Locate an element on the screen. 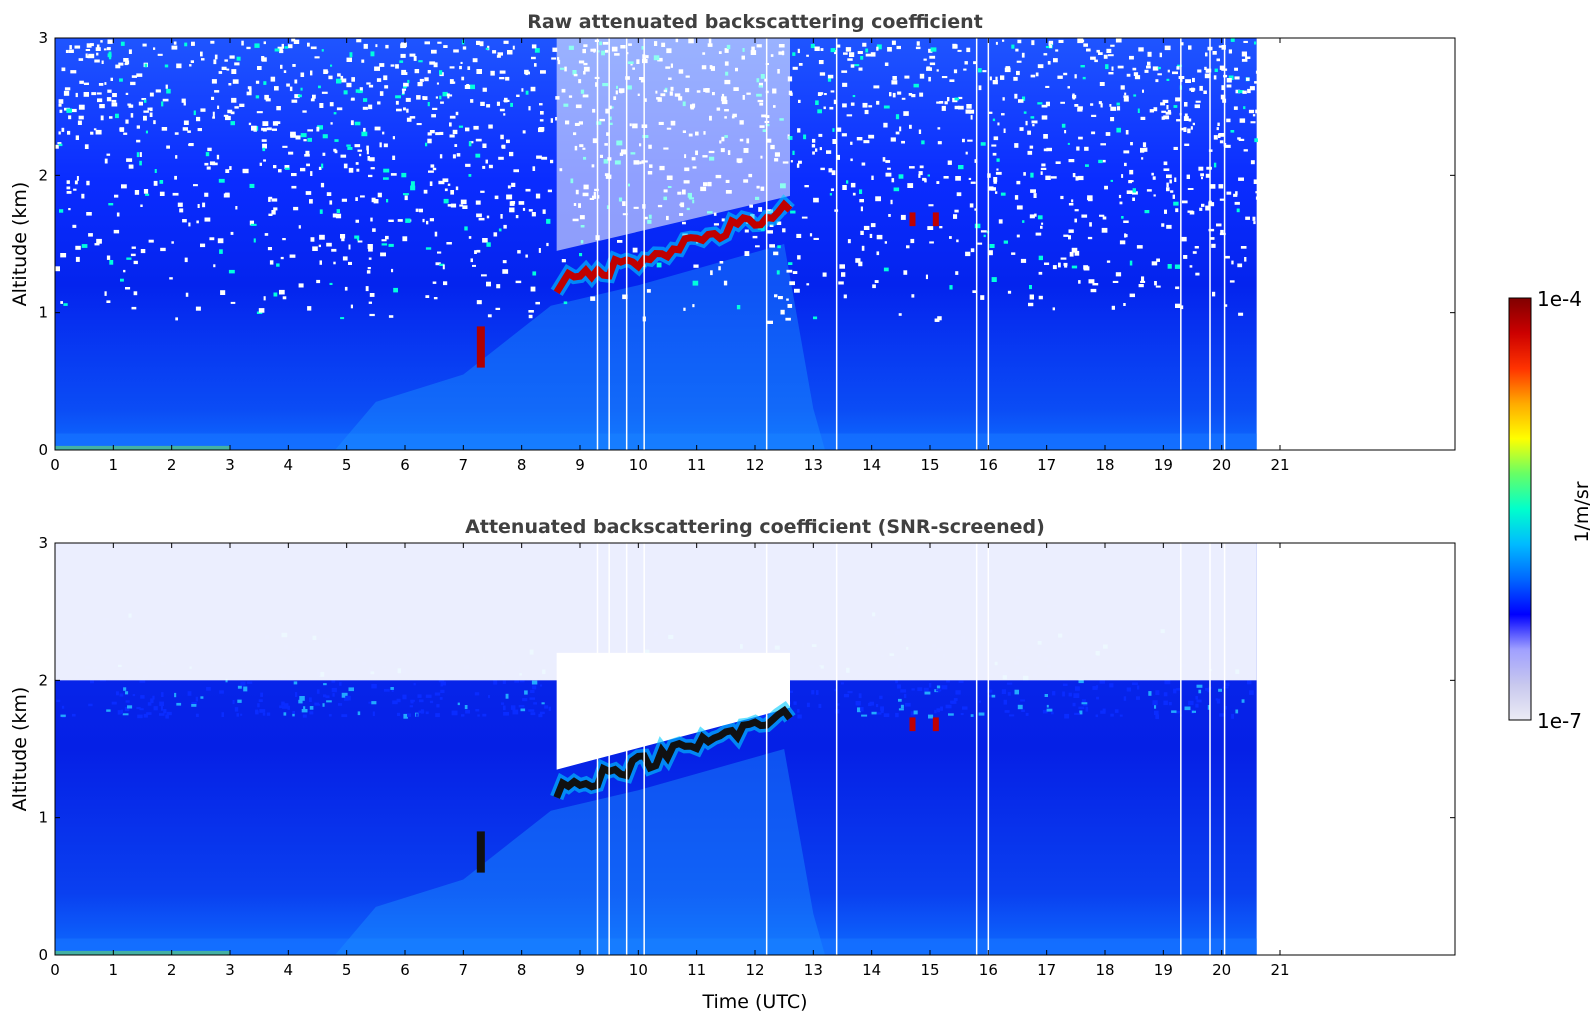 Image resolution: width=1595 pixels, height=1020 pixels. heatmap-surface-layer is located at coordinates (656, 946).